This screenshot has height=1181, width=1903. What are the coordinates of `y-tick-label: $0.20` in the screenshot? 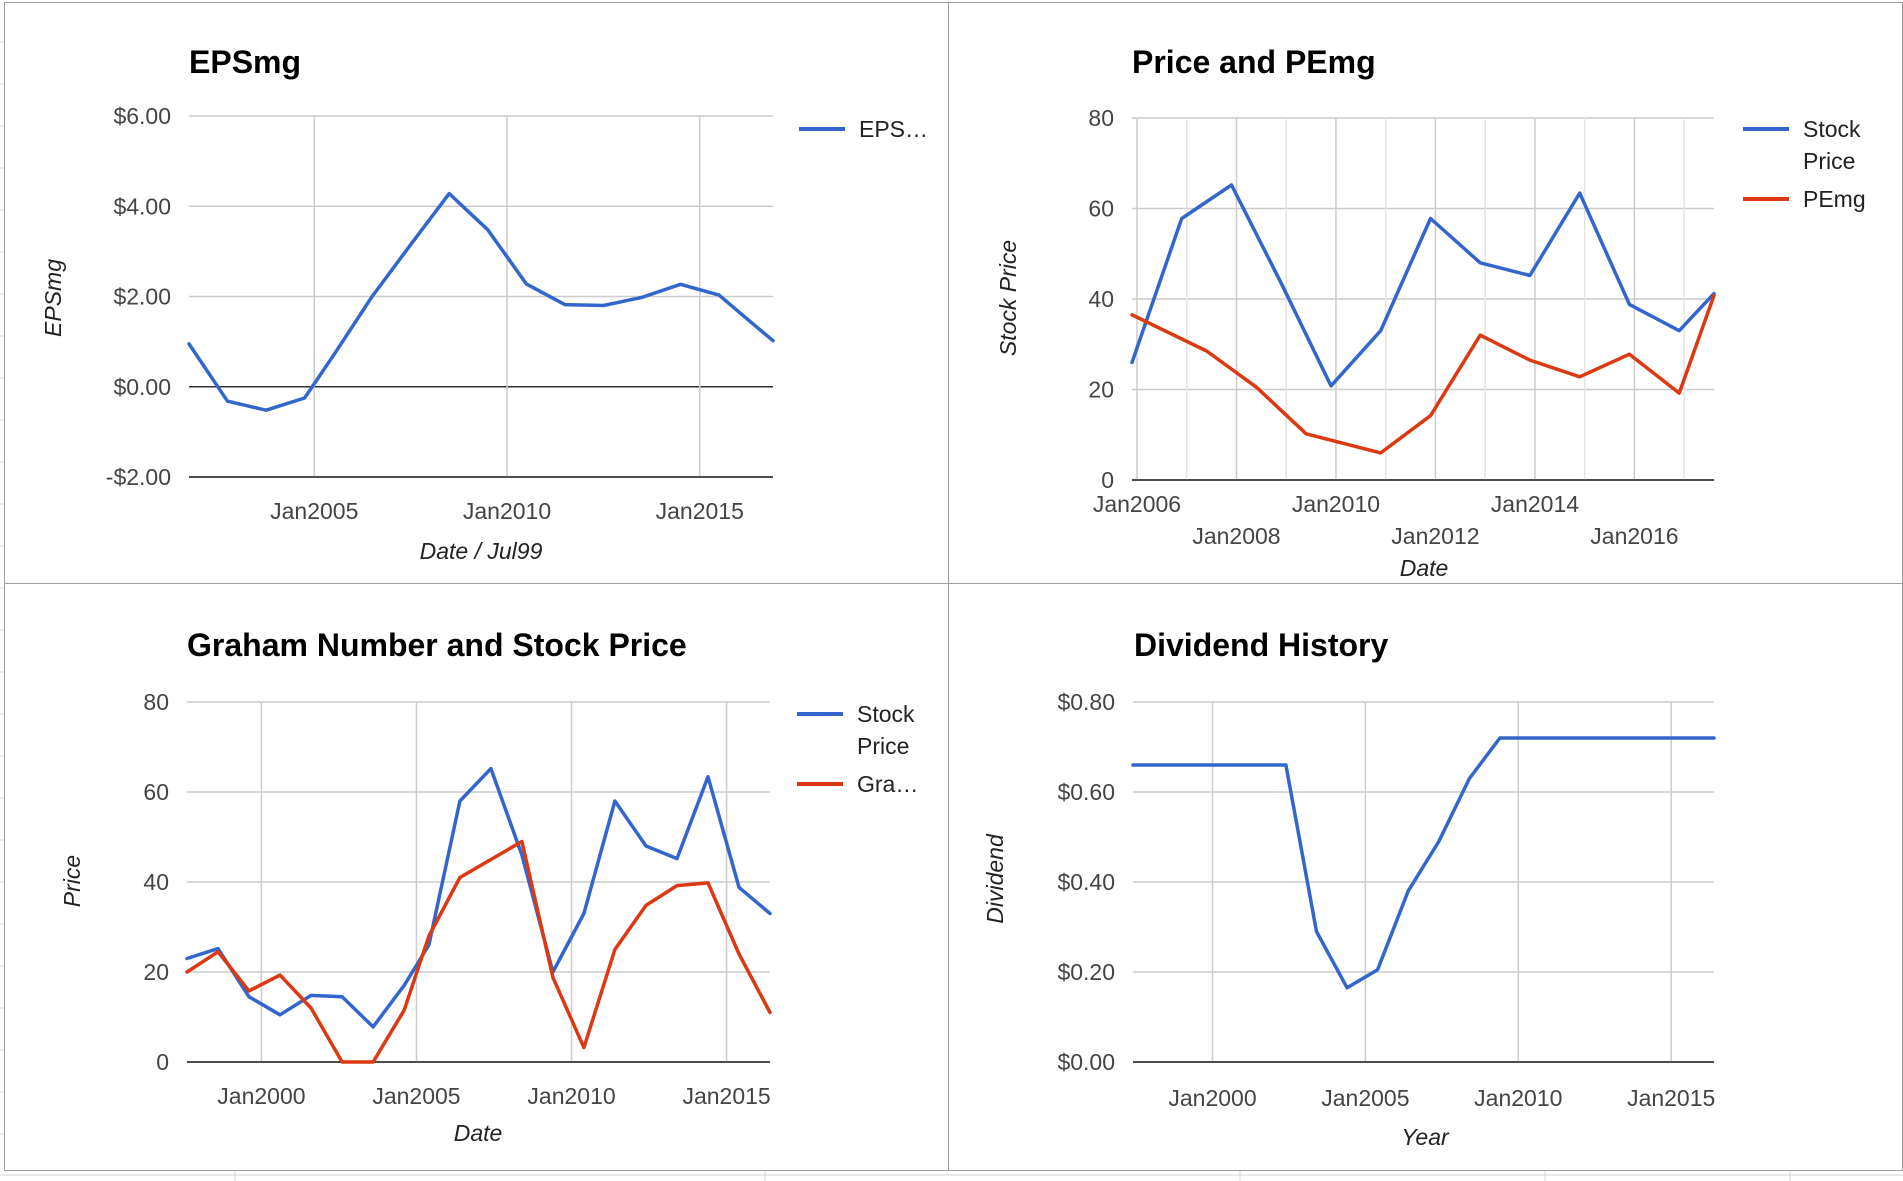 It's located at (1086, 972).